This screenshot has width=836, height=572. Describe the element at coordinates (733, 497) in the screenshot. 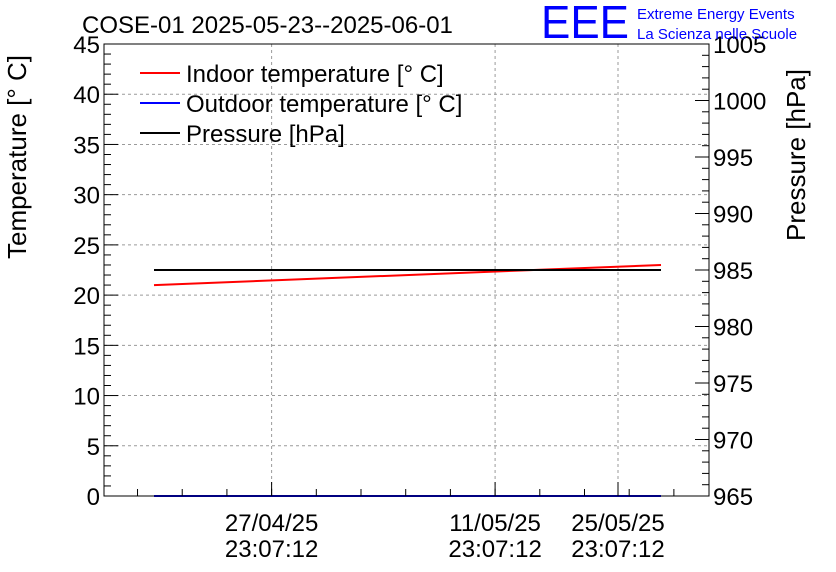

I see `y-right-tick-label: 965` at that location.